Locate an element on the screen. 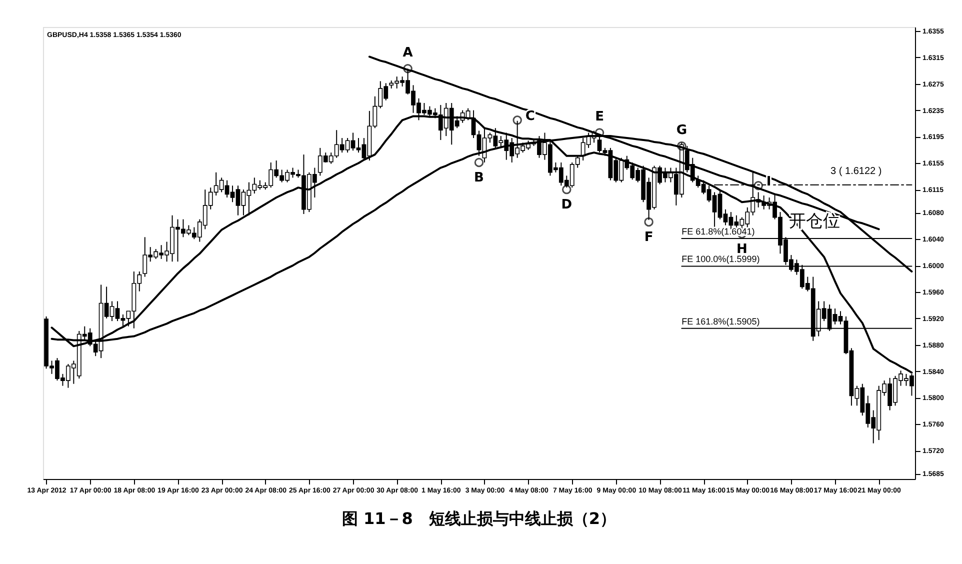 The width and height of the screenshot is (962, 564). data-label: H is located at coordinates (742, 249).